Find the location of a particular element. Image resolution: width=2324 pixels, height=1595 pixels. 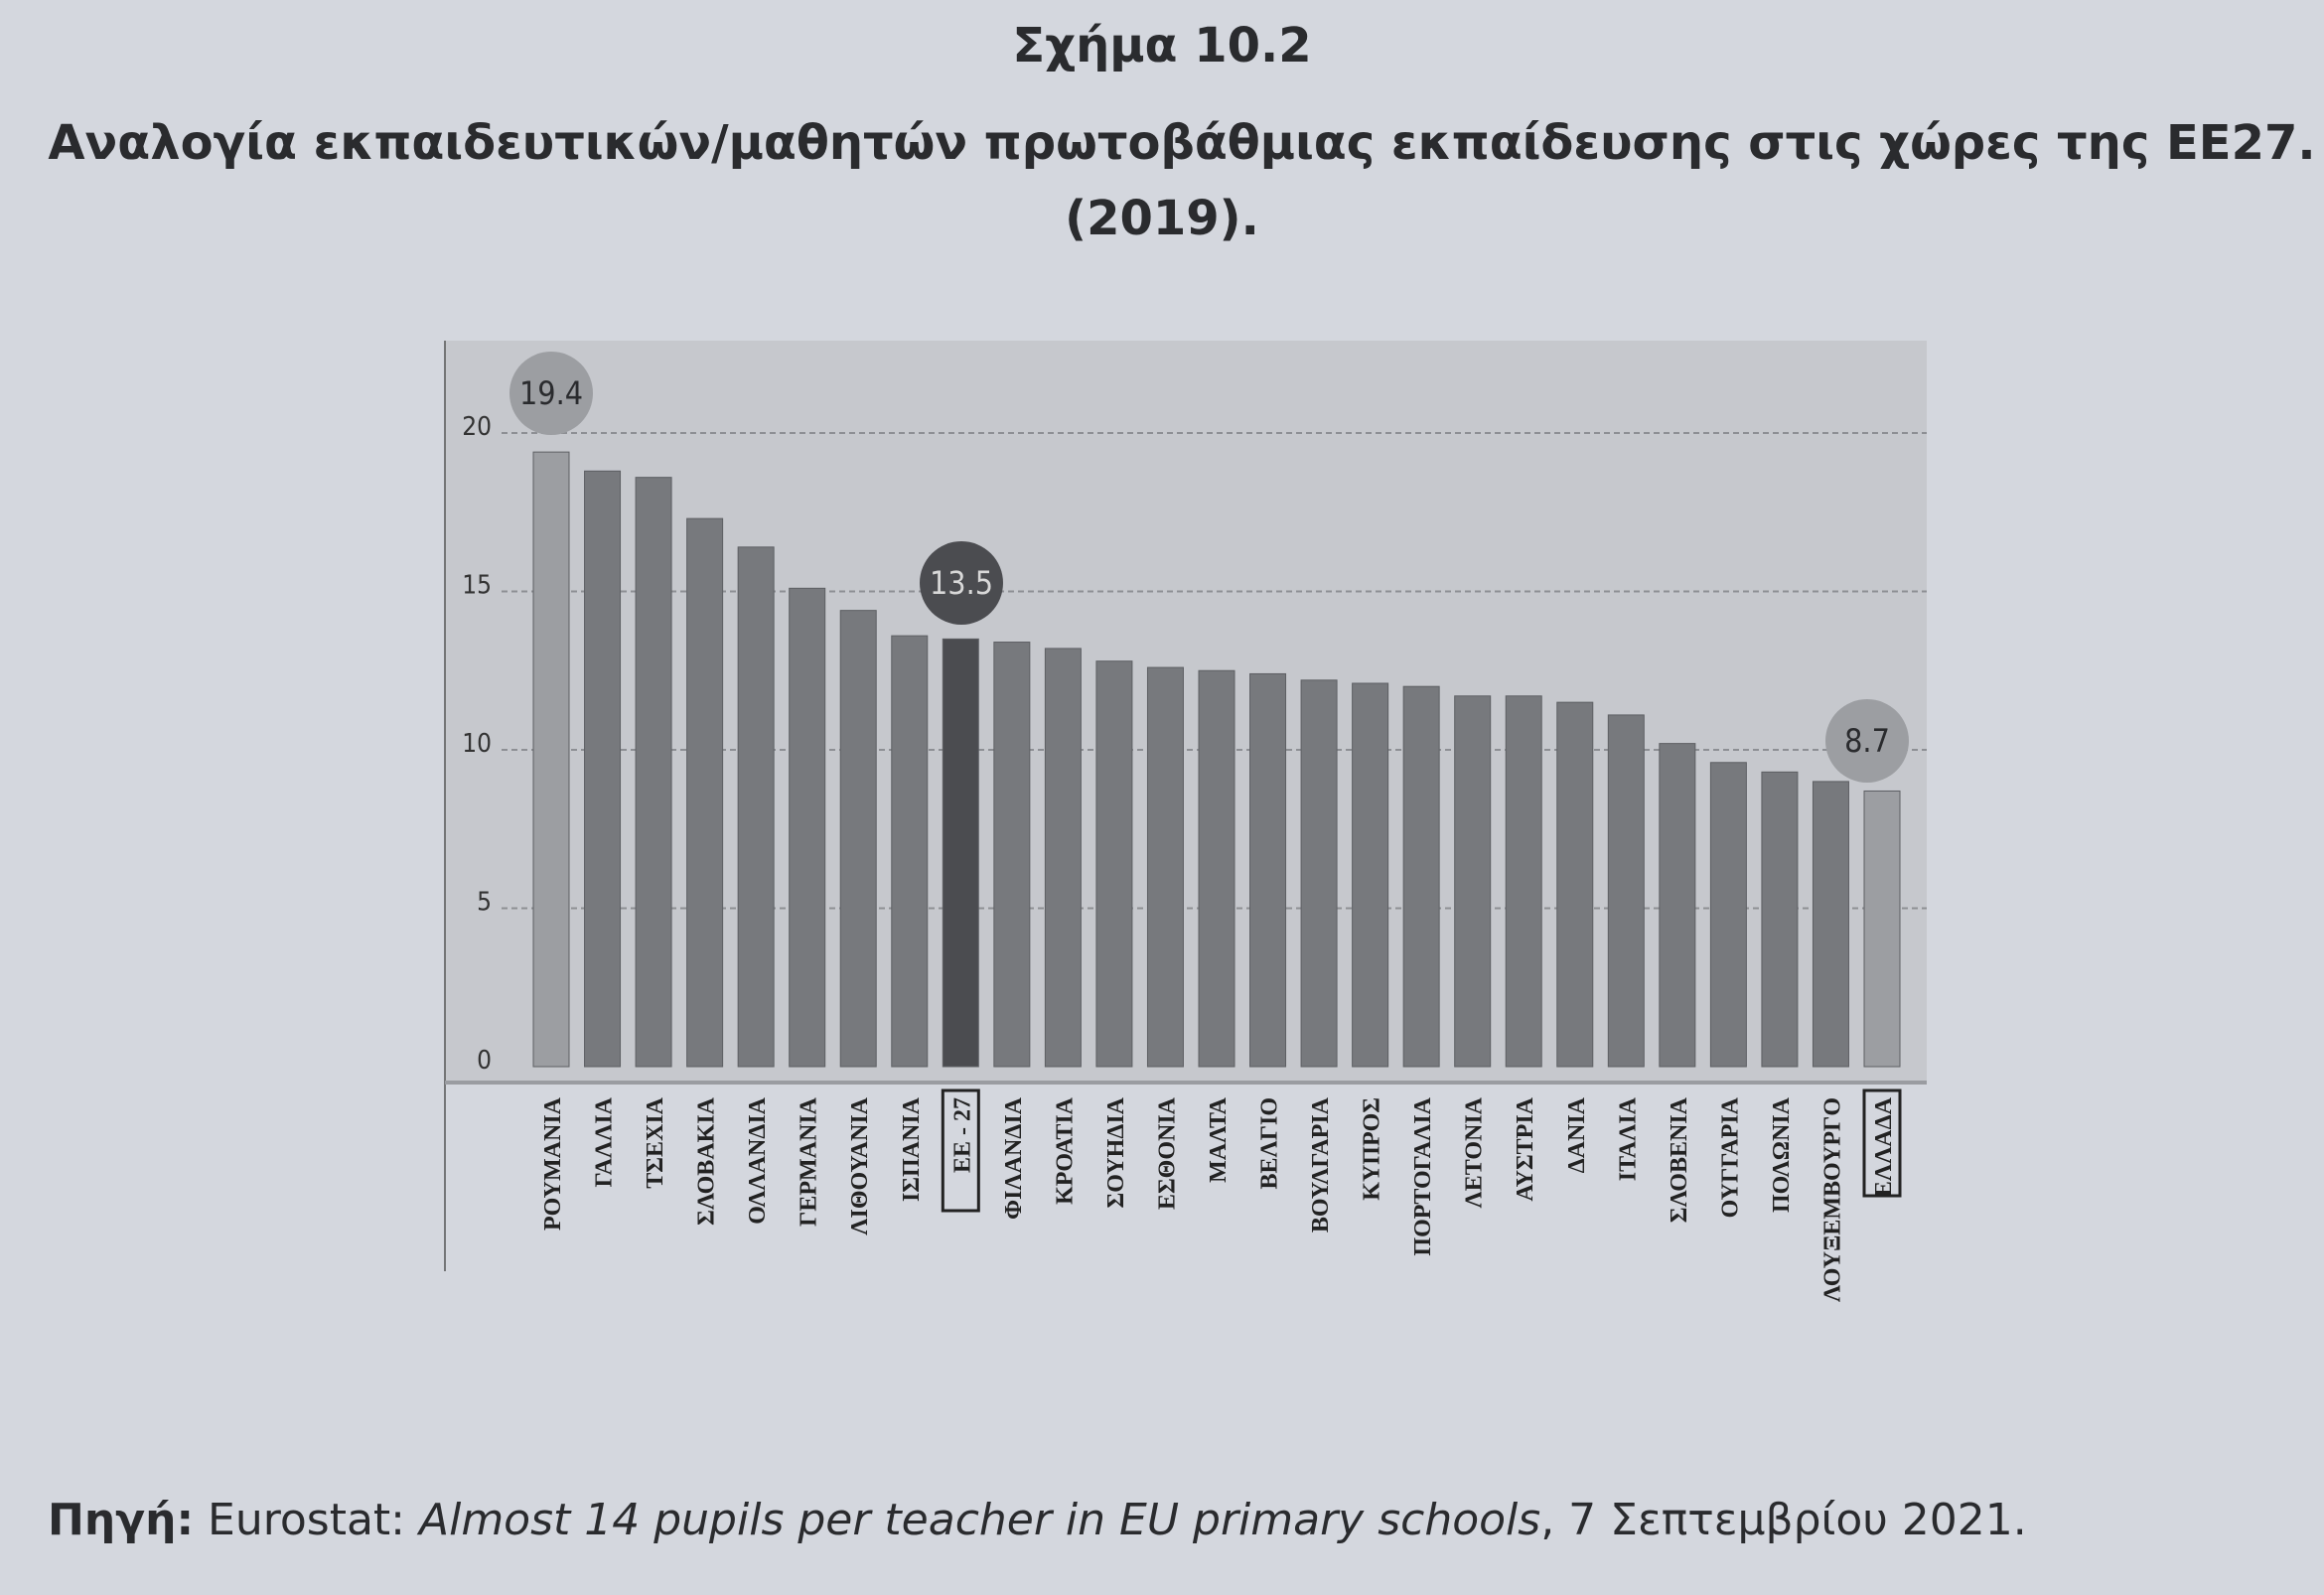

data-label: 8.7 is located at coordinates (1867, 741).